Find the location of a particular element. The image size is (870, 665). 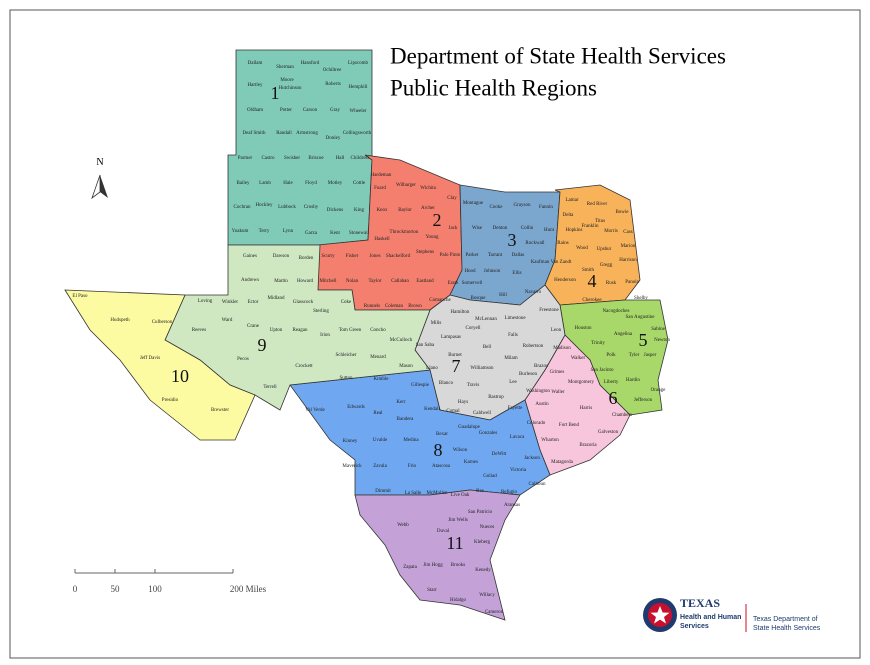

scale-label: 50 is located at coordinates (116, 589).